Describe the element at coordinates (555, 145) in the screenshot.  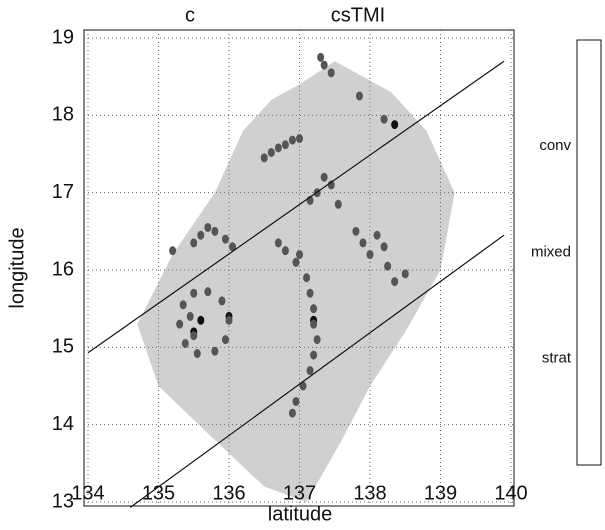
I see `legend-label: conv` at that location.